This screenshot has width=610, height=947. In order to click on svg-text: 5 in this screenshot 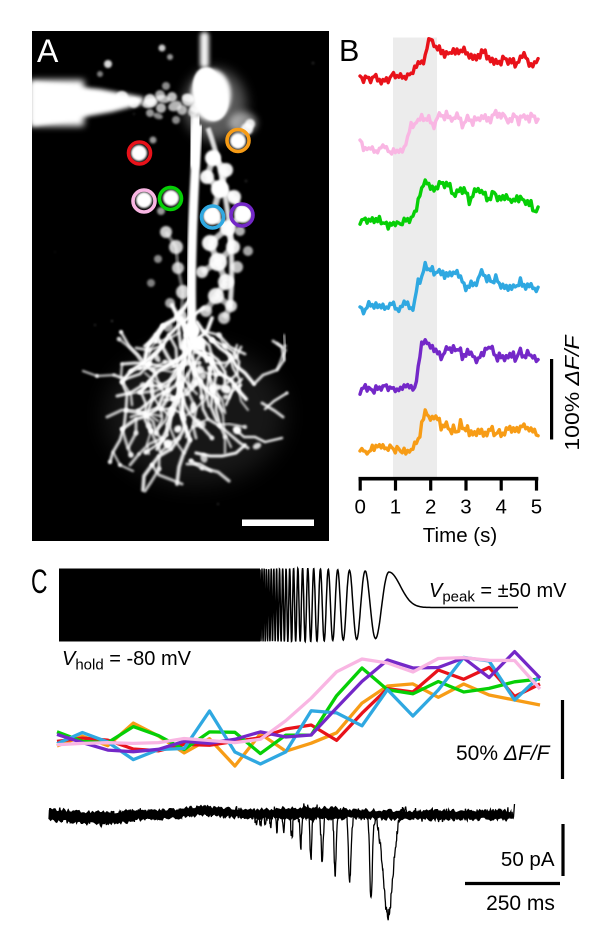, I will do `click(536, 507)`.